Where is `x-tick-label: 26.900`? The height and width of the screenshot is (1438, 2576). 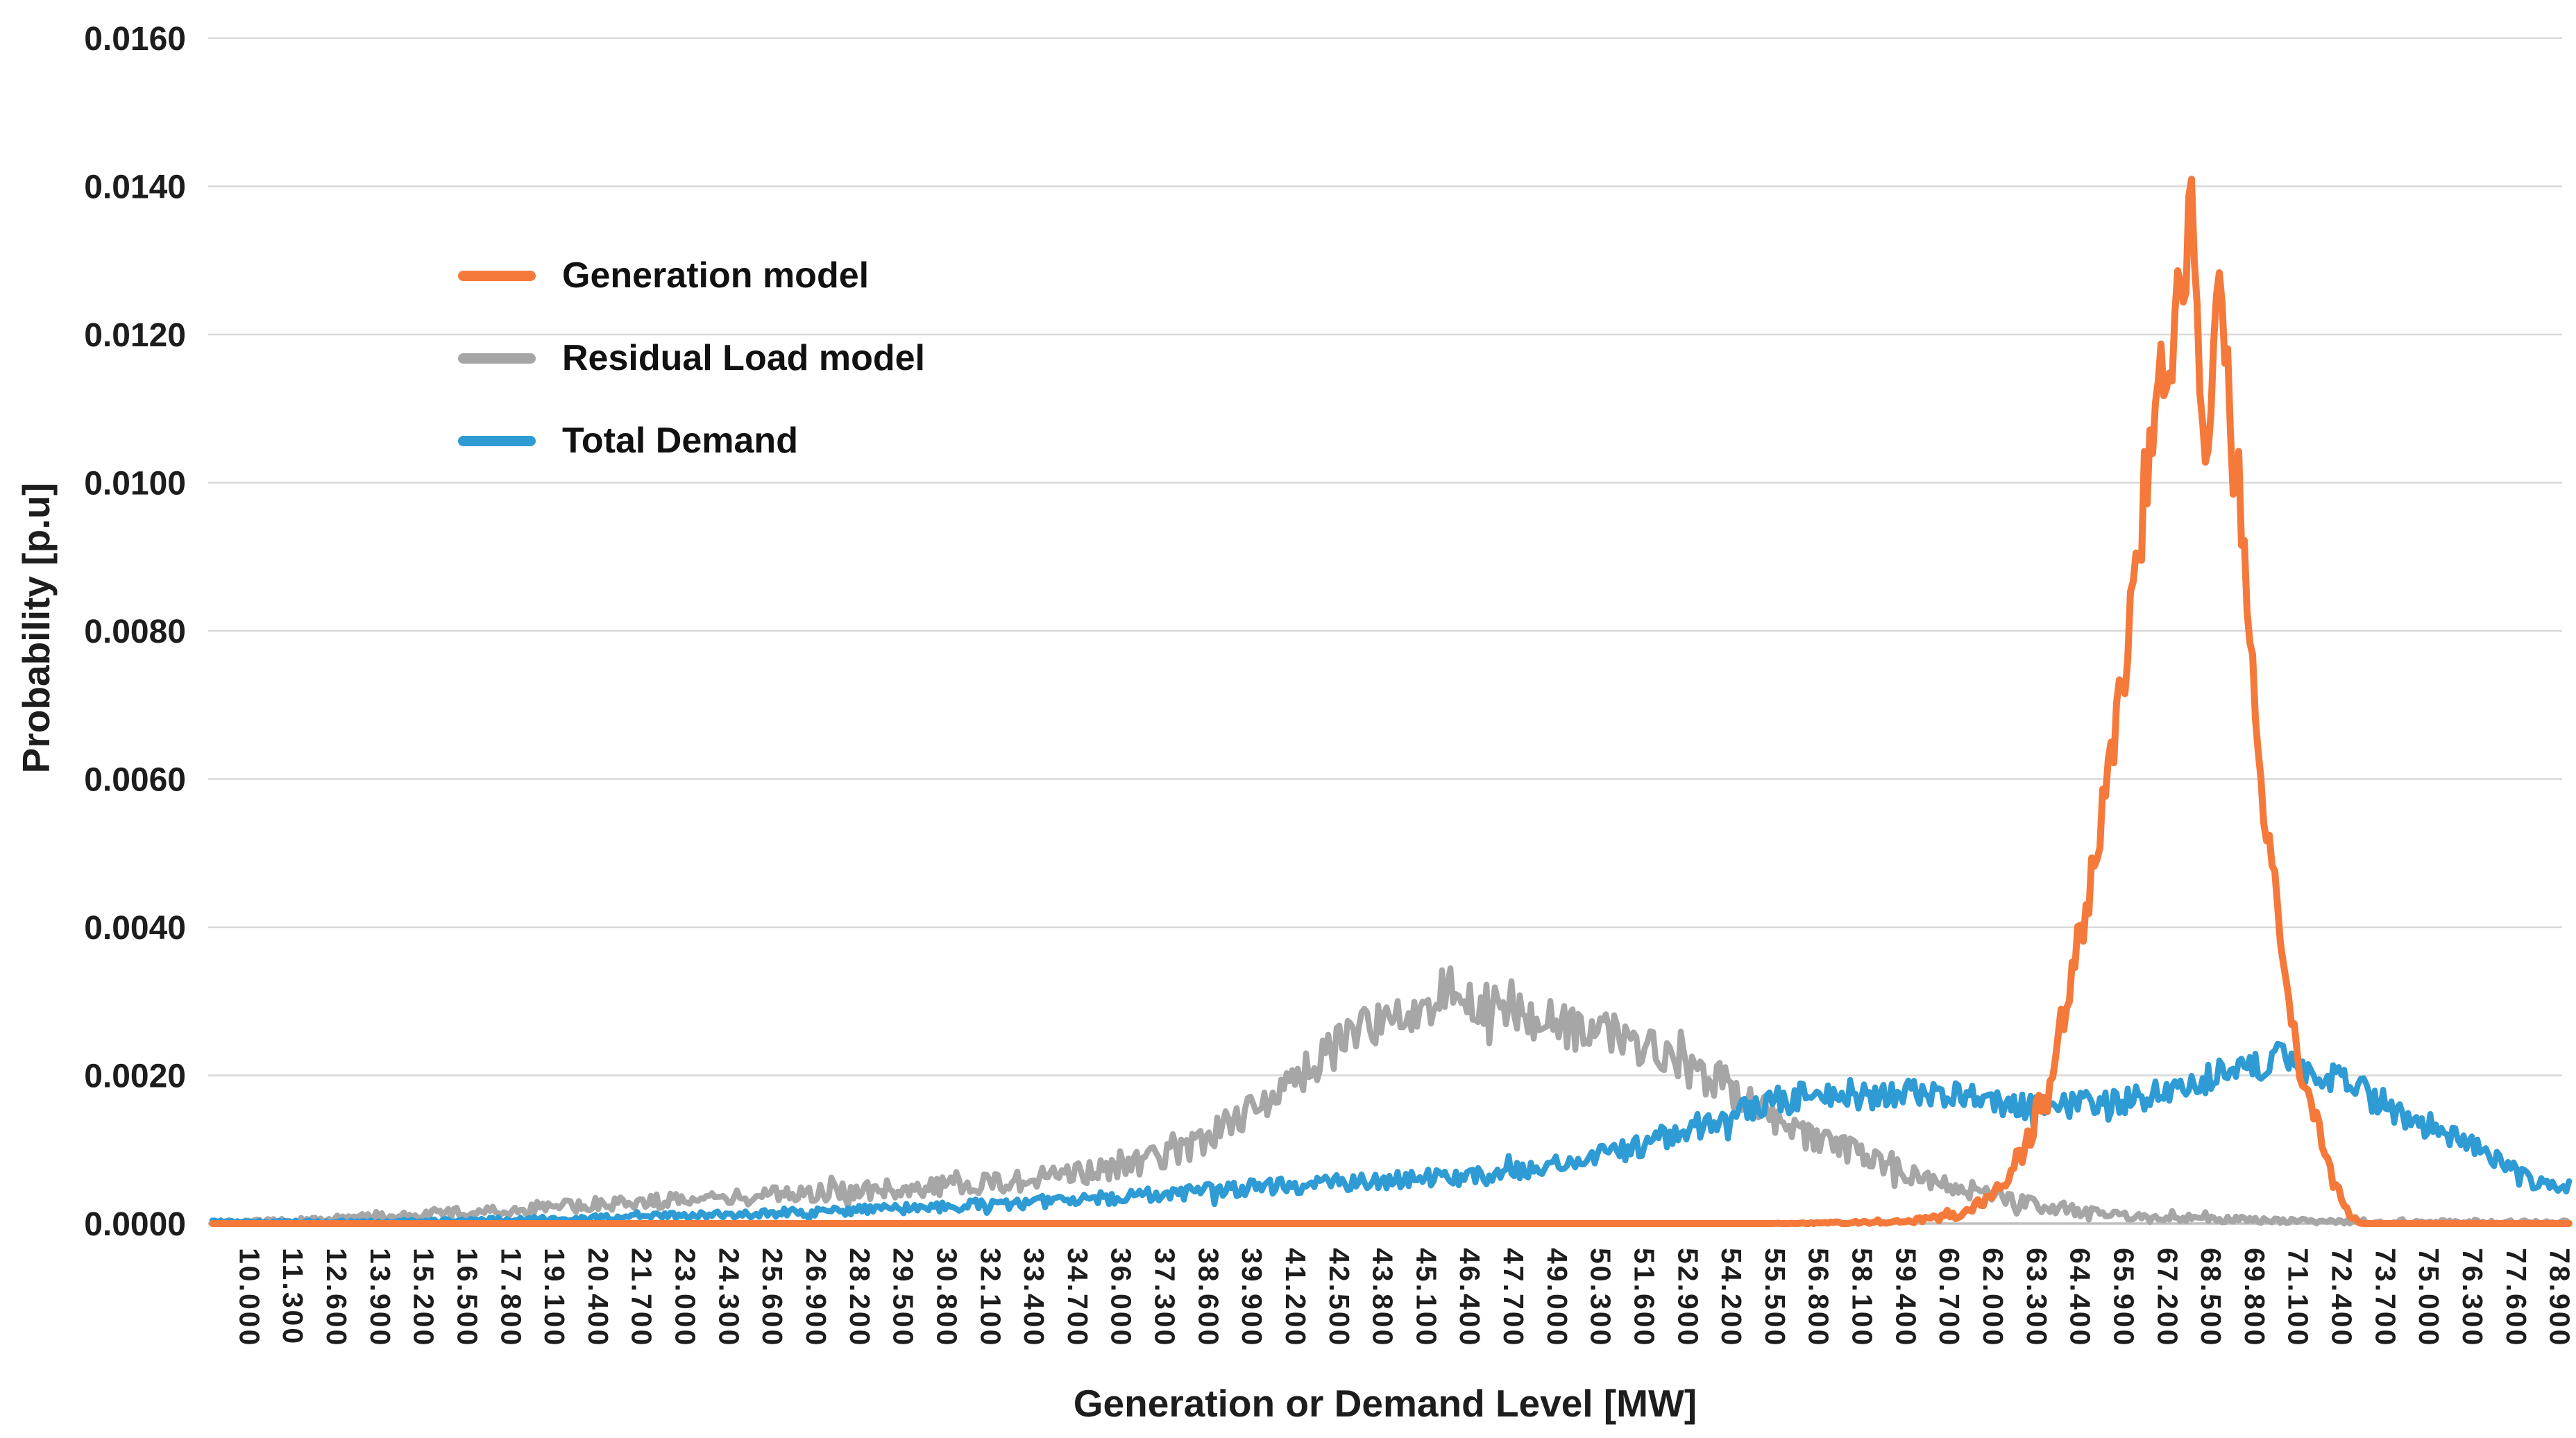
x-tick-label: 26.900 is located at coordinates (816, 1297).